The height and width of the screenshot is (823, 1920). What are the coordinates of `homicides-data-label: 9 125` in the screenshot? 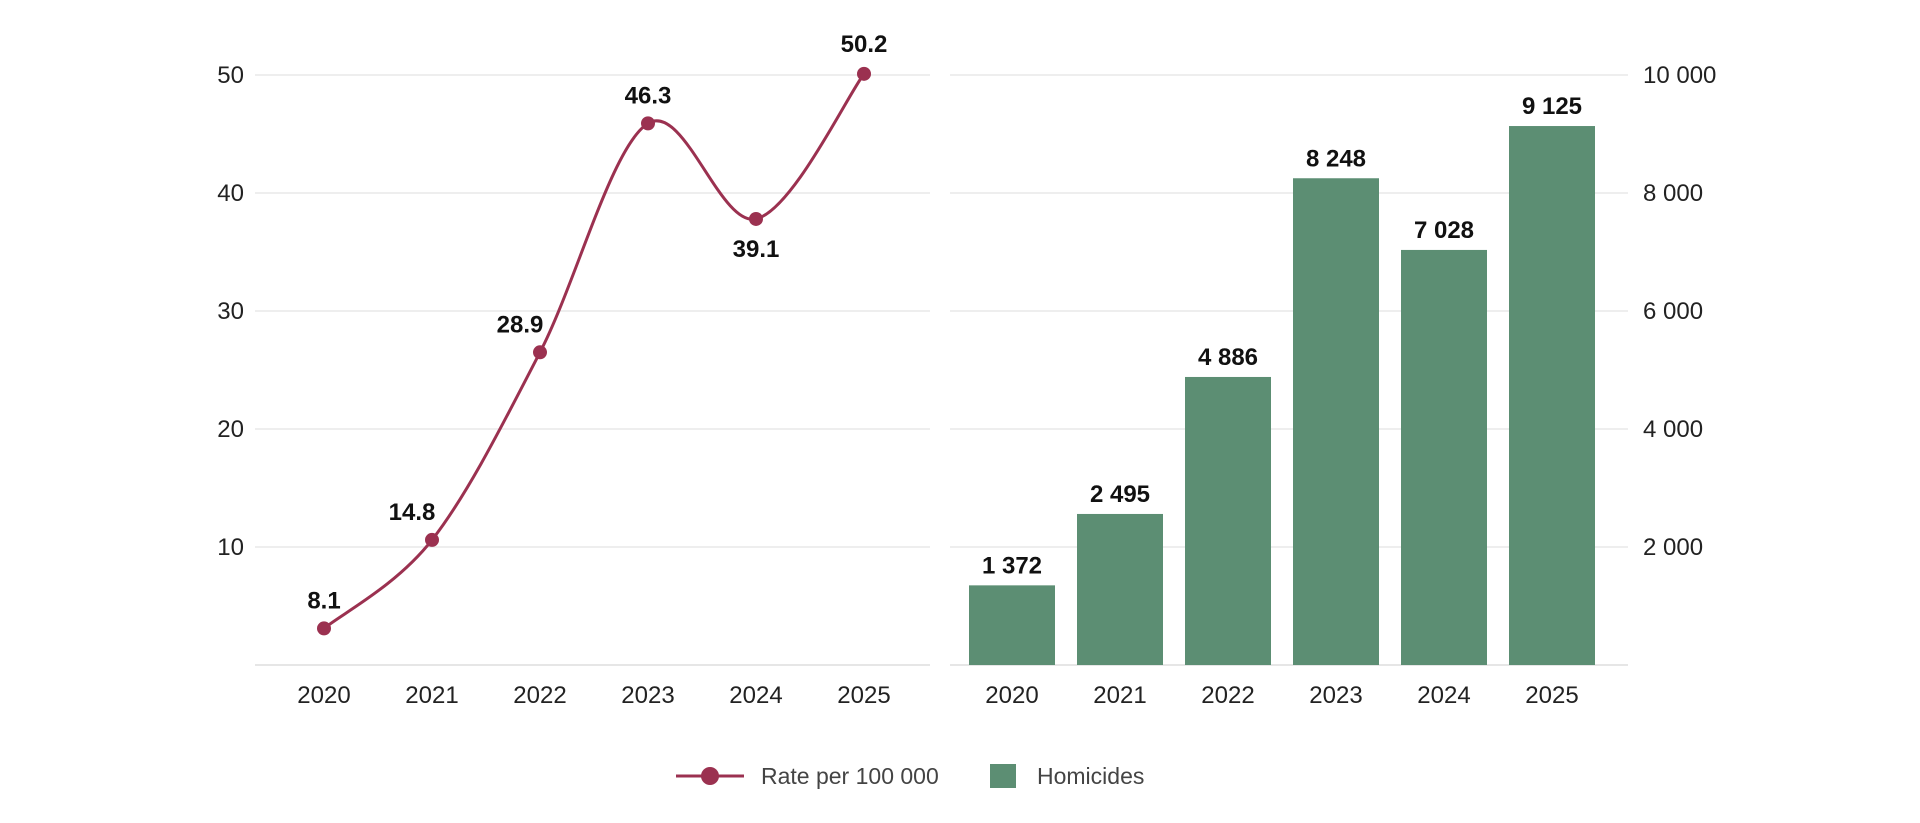 It's located at (1552, 106).